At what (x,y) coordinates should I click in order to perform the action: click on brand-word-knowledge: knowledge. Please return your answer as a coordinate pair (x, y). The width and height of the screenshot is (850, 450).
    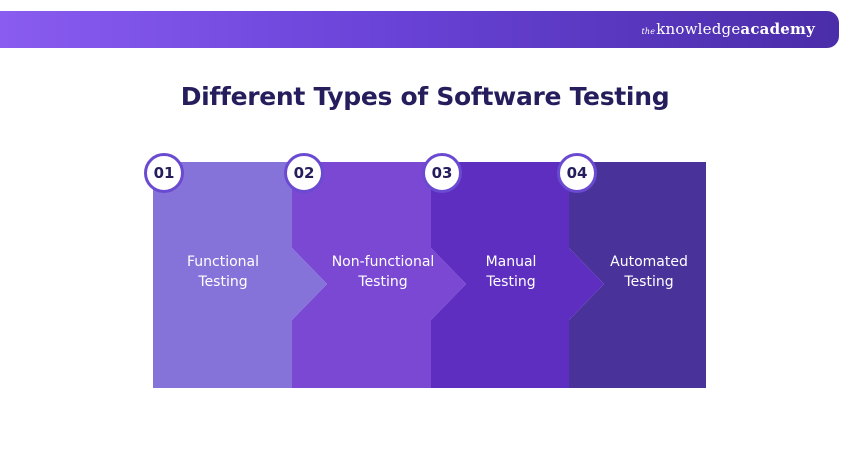
    Looking at the image, I should click on (698, 29).